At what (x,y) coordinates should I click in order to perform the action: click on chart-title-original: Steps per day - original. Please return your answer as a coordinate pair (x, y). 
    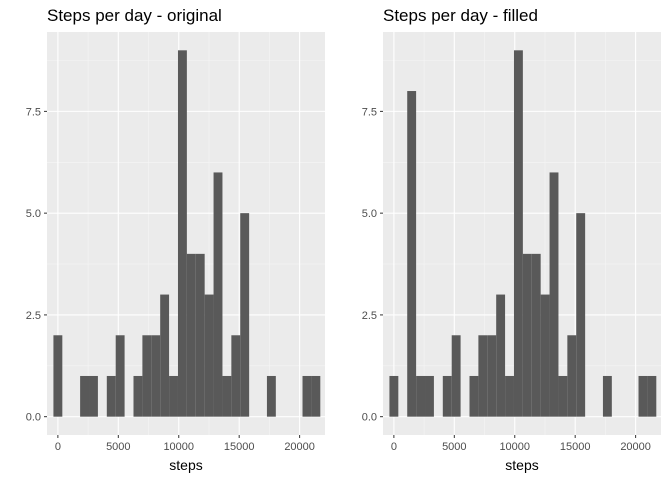
    Looking at the image, I should click on (134, 15).